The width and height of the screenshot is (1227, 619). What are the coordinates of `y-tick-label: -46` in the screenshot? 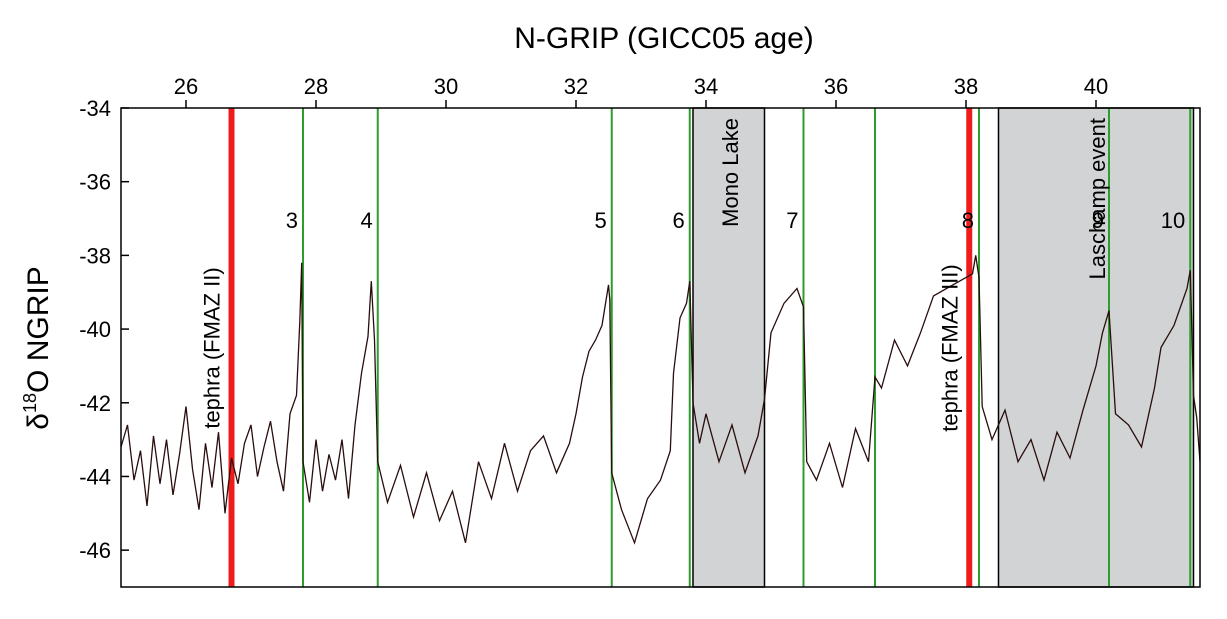 It's located at (95, 550).